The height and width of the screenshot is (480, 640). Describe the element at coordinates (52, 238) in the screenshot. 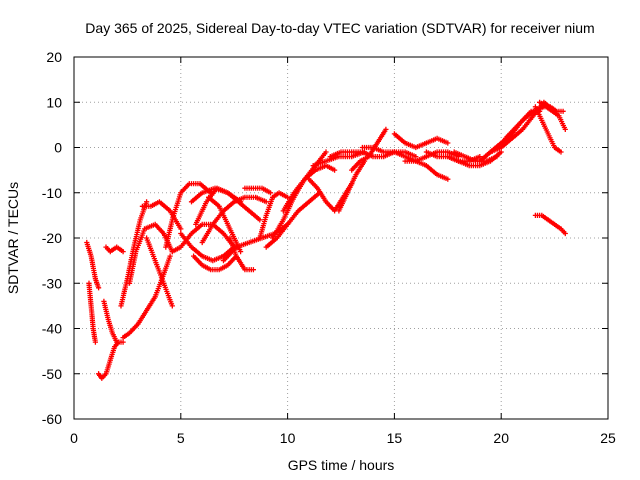

I see `y-tick-label: -20` at that location.